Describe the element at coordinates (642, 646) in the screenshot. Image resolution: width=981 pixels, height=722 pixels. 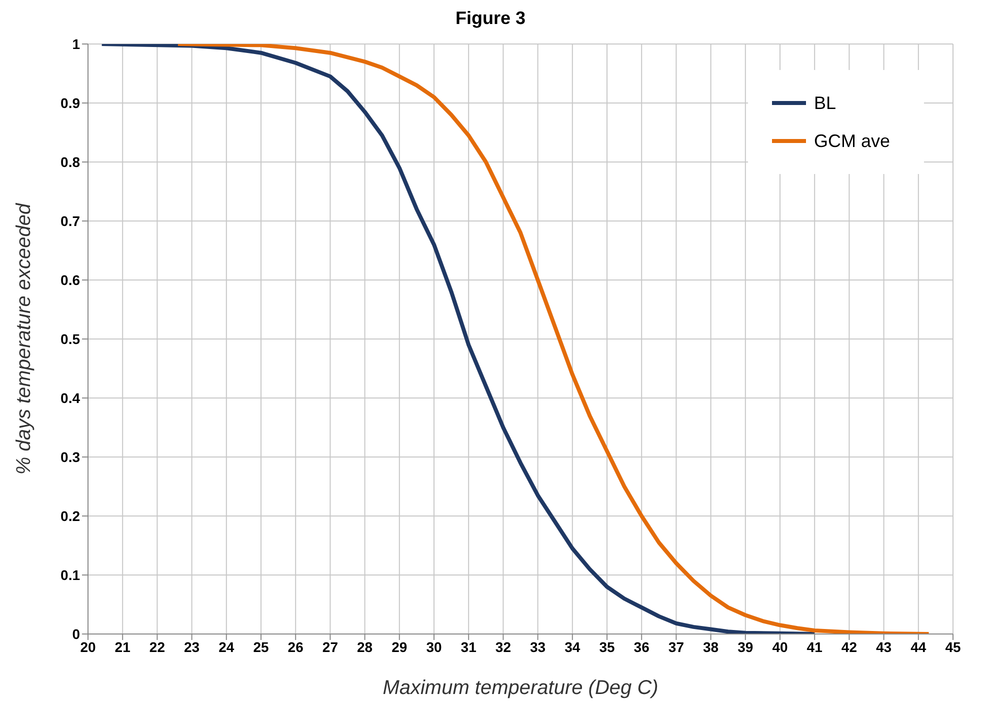
I see `x-tick-label: 36` at that location.